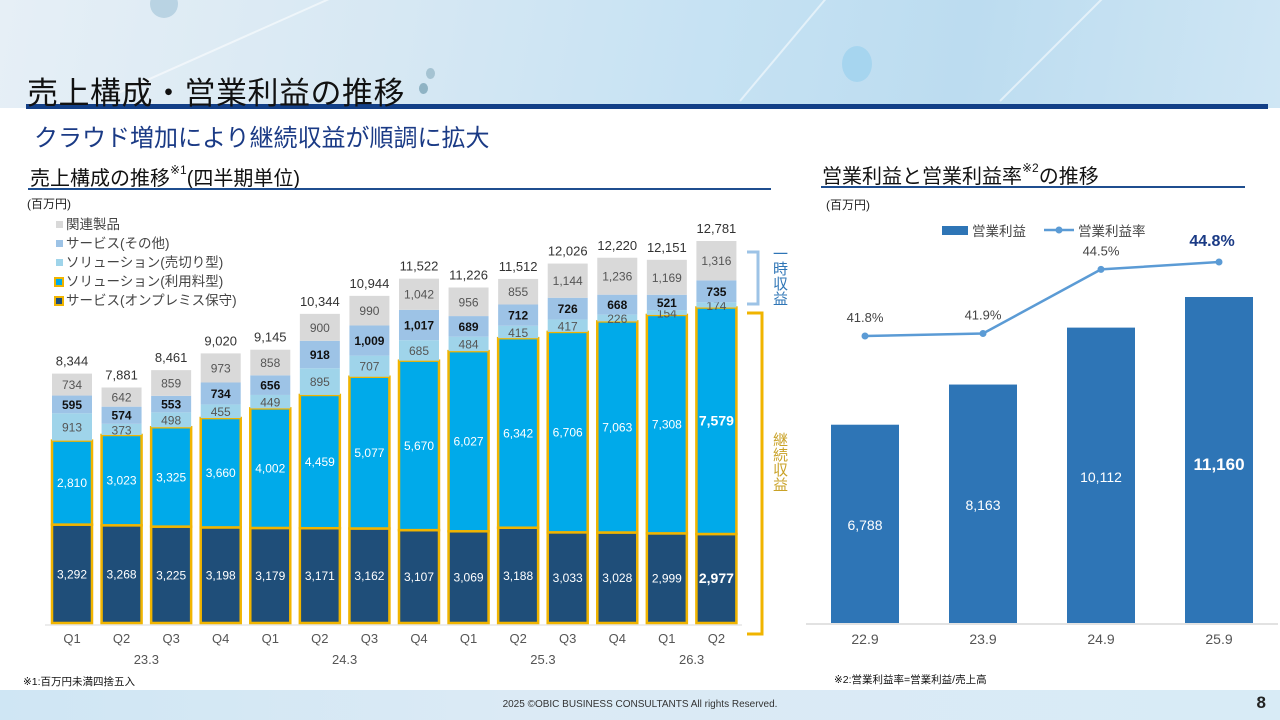 This screenshot has height=720, width=1280. What do you see at coordinates (270, 469) in the screenshot?
I see `bar-value-label: 4,002` at bounding box center [270, 469].